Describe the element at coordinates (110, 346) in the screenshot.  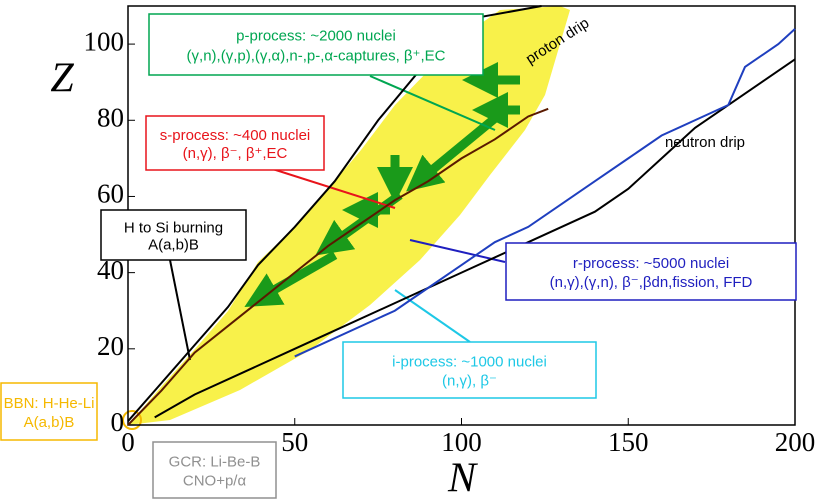
I see `y-tick-label: 20` at that location.